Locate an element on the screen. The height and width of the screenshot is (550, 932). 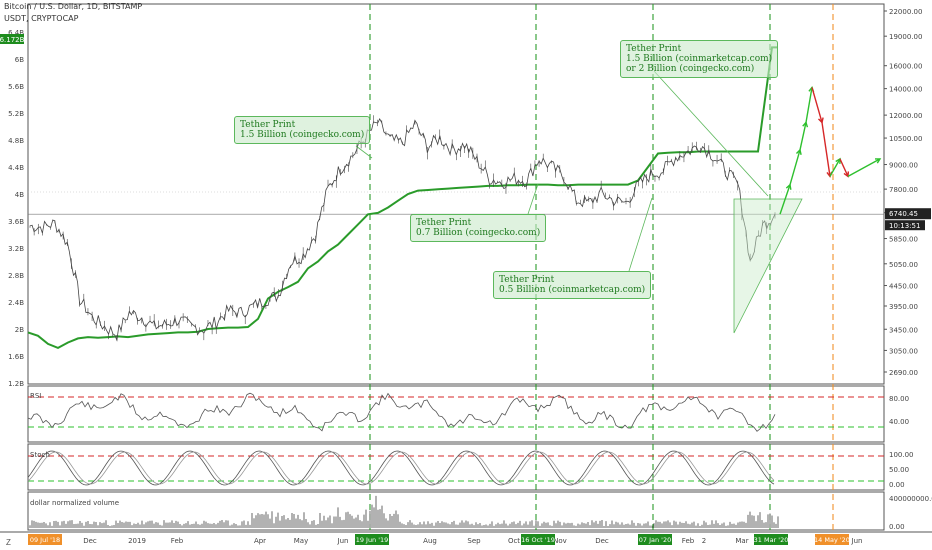
right-axis-tick-label: 9000.00 is located at coordinates (903, 166).